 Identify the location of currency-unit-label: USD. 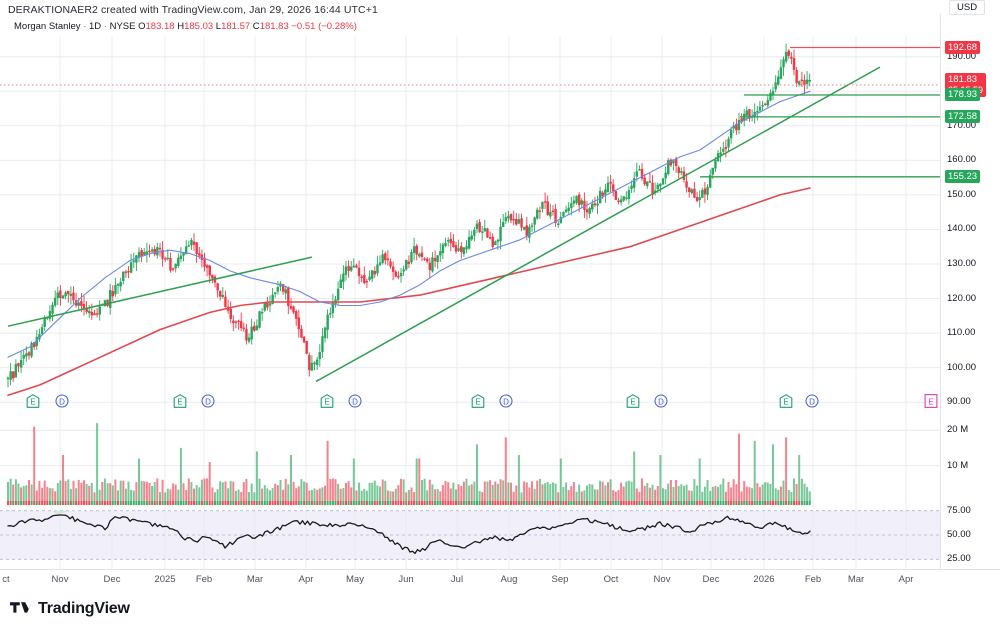
(967, 7).